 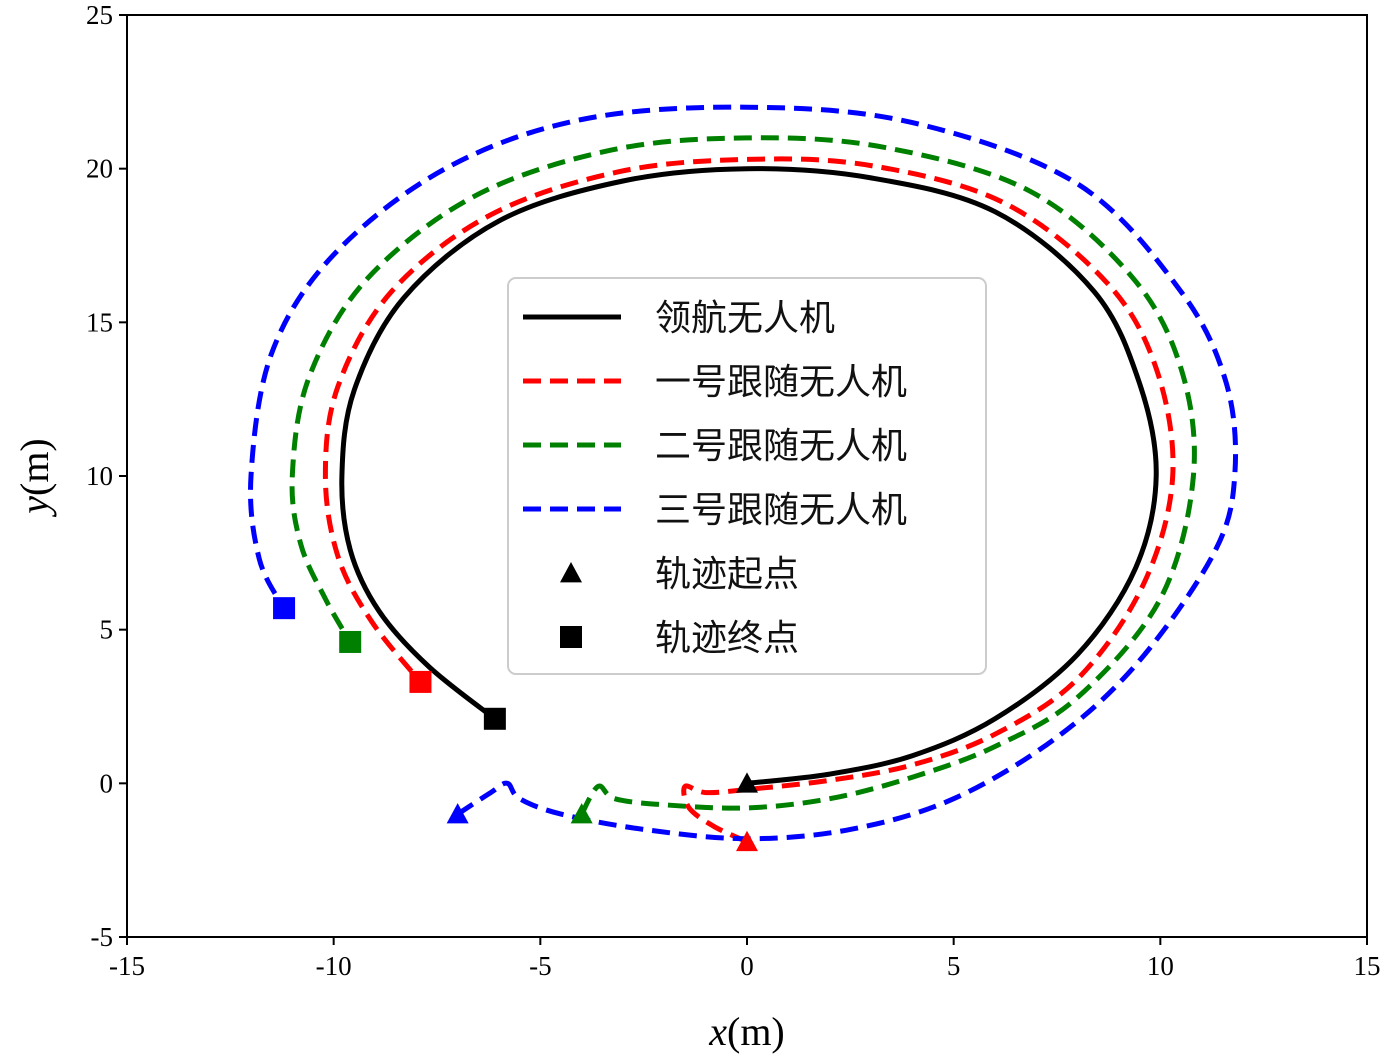 I want to click on y-tick-label: 5, so click(x=107, y=630).